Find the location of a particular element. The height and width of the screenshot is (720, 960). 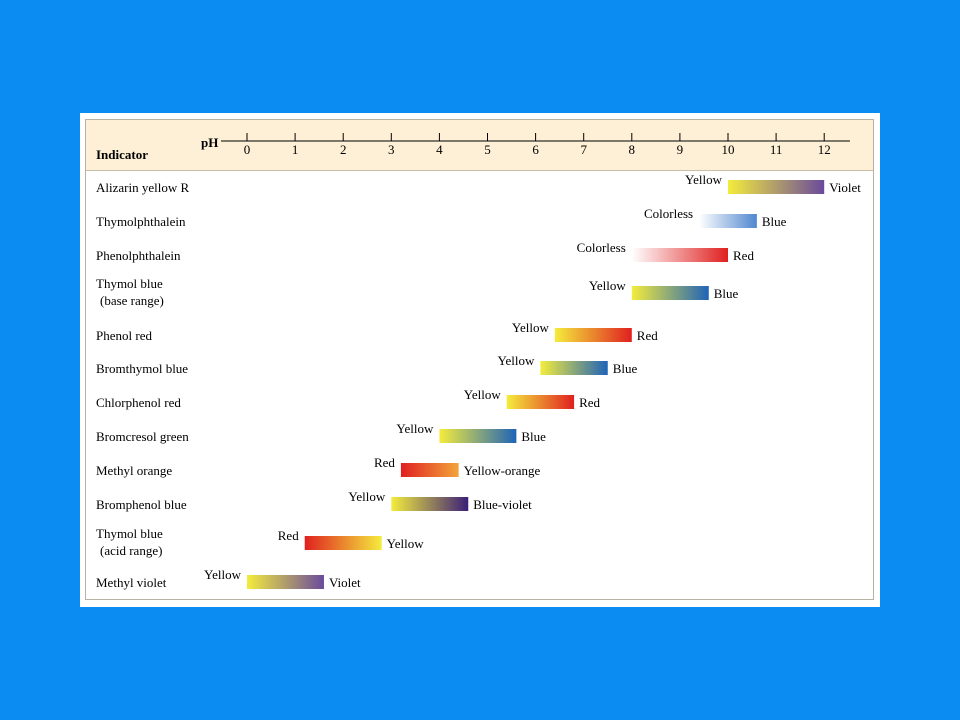

indicator-name: Methyl violet is located at coordinates (131, 582).